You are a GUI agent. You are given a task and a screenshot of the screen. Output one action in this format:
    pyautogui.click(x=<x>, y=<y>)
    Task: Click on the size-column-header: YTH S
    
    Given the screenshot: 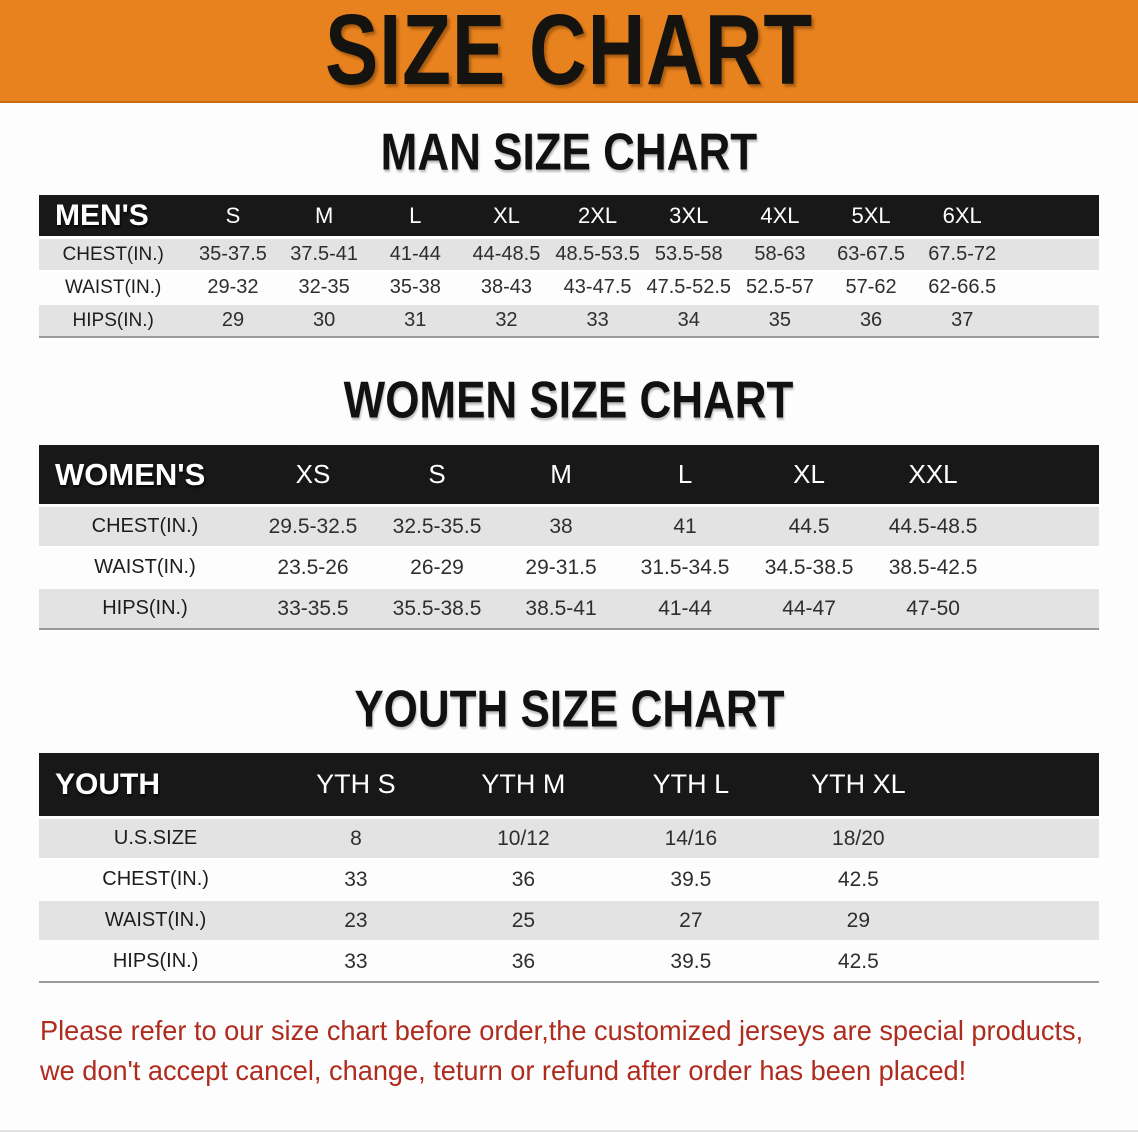 What is the action you would take?
    pyautogui.click(x=356, y=786)
    